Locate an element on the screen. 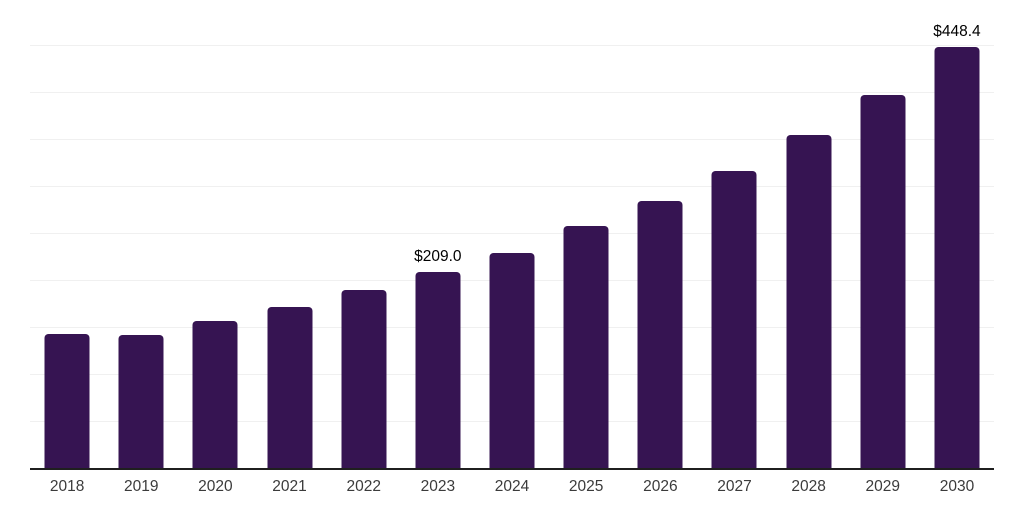 The height and width of the screenshot is (512, 1024). bar-column-2028 is located at coordinates (809, 234).